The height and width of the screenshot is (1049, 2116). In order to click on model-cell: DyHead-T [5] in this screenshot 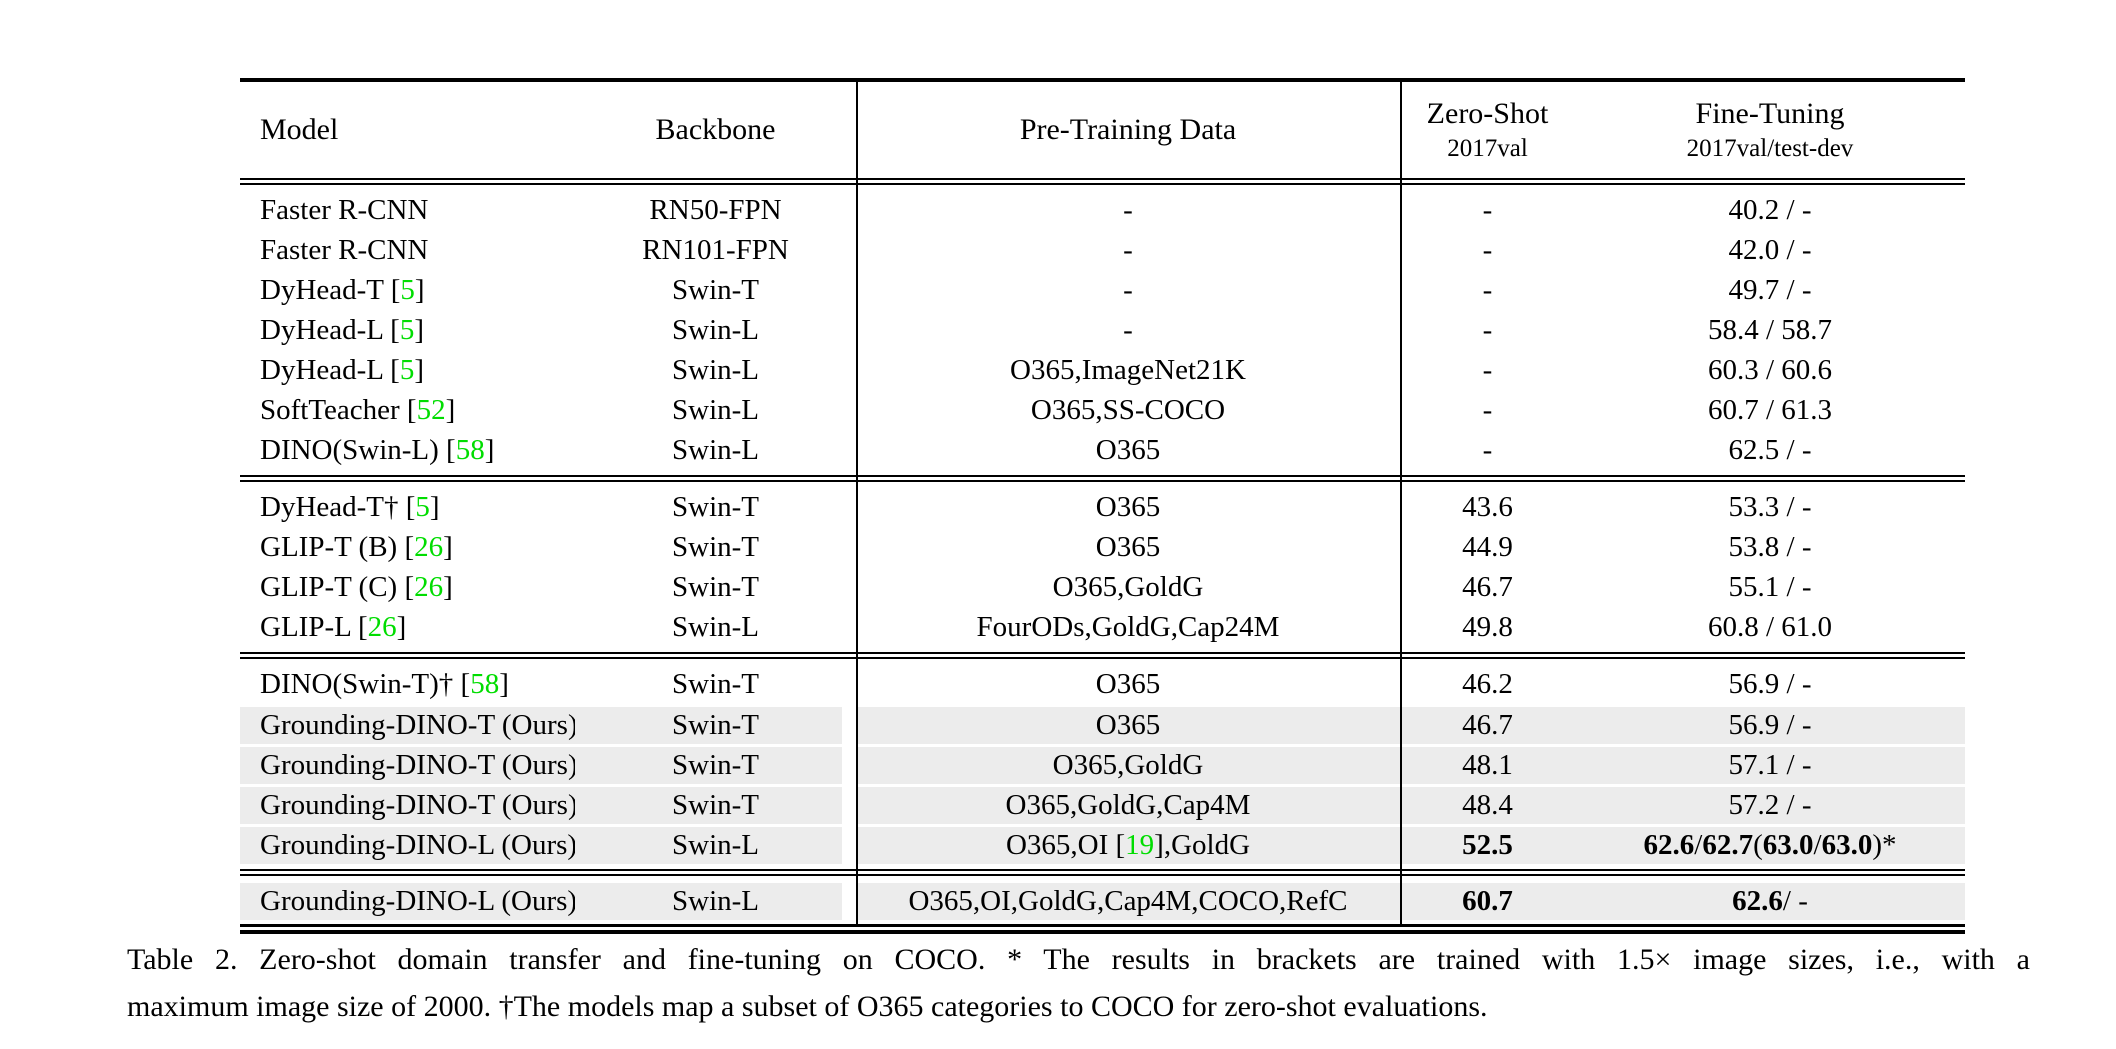, I will do `click(407, 290)`.